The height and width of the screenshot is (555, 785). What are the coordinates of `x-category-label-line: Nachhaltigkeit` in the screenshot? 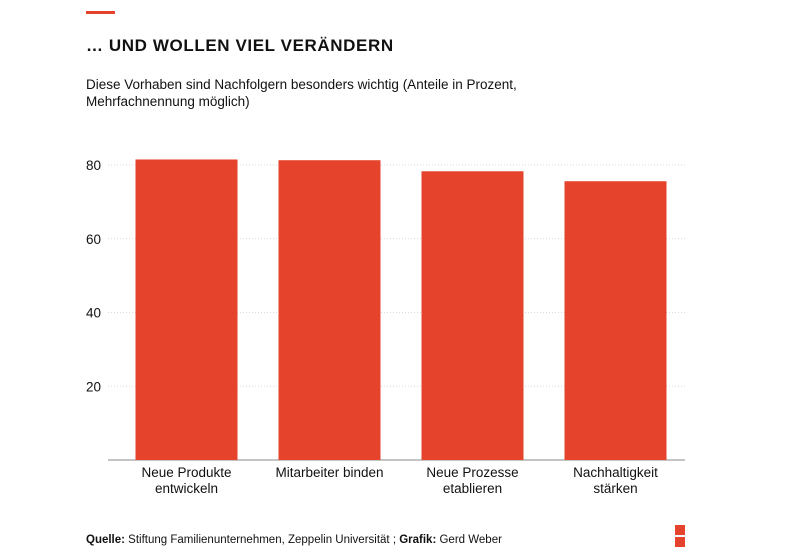 It's located at (615, 472).